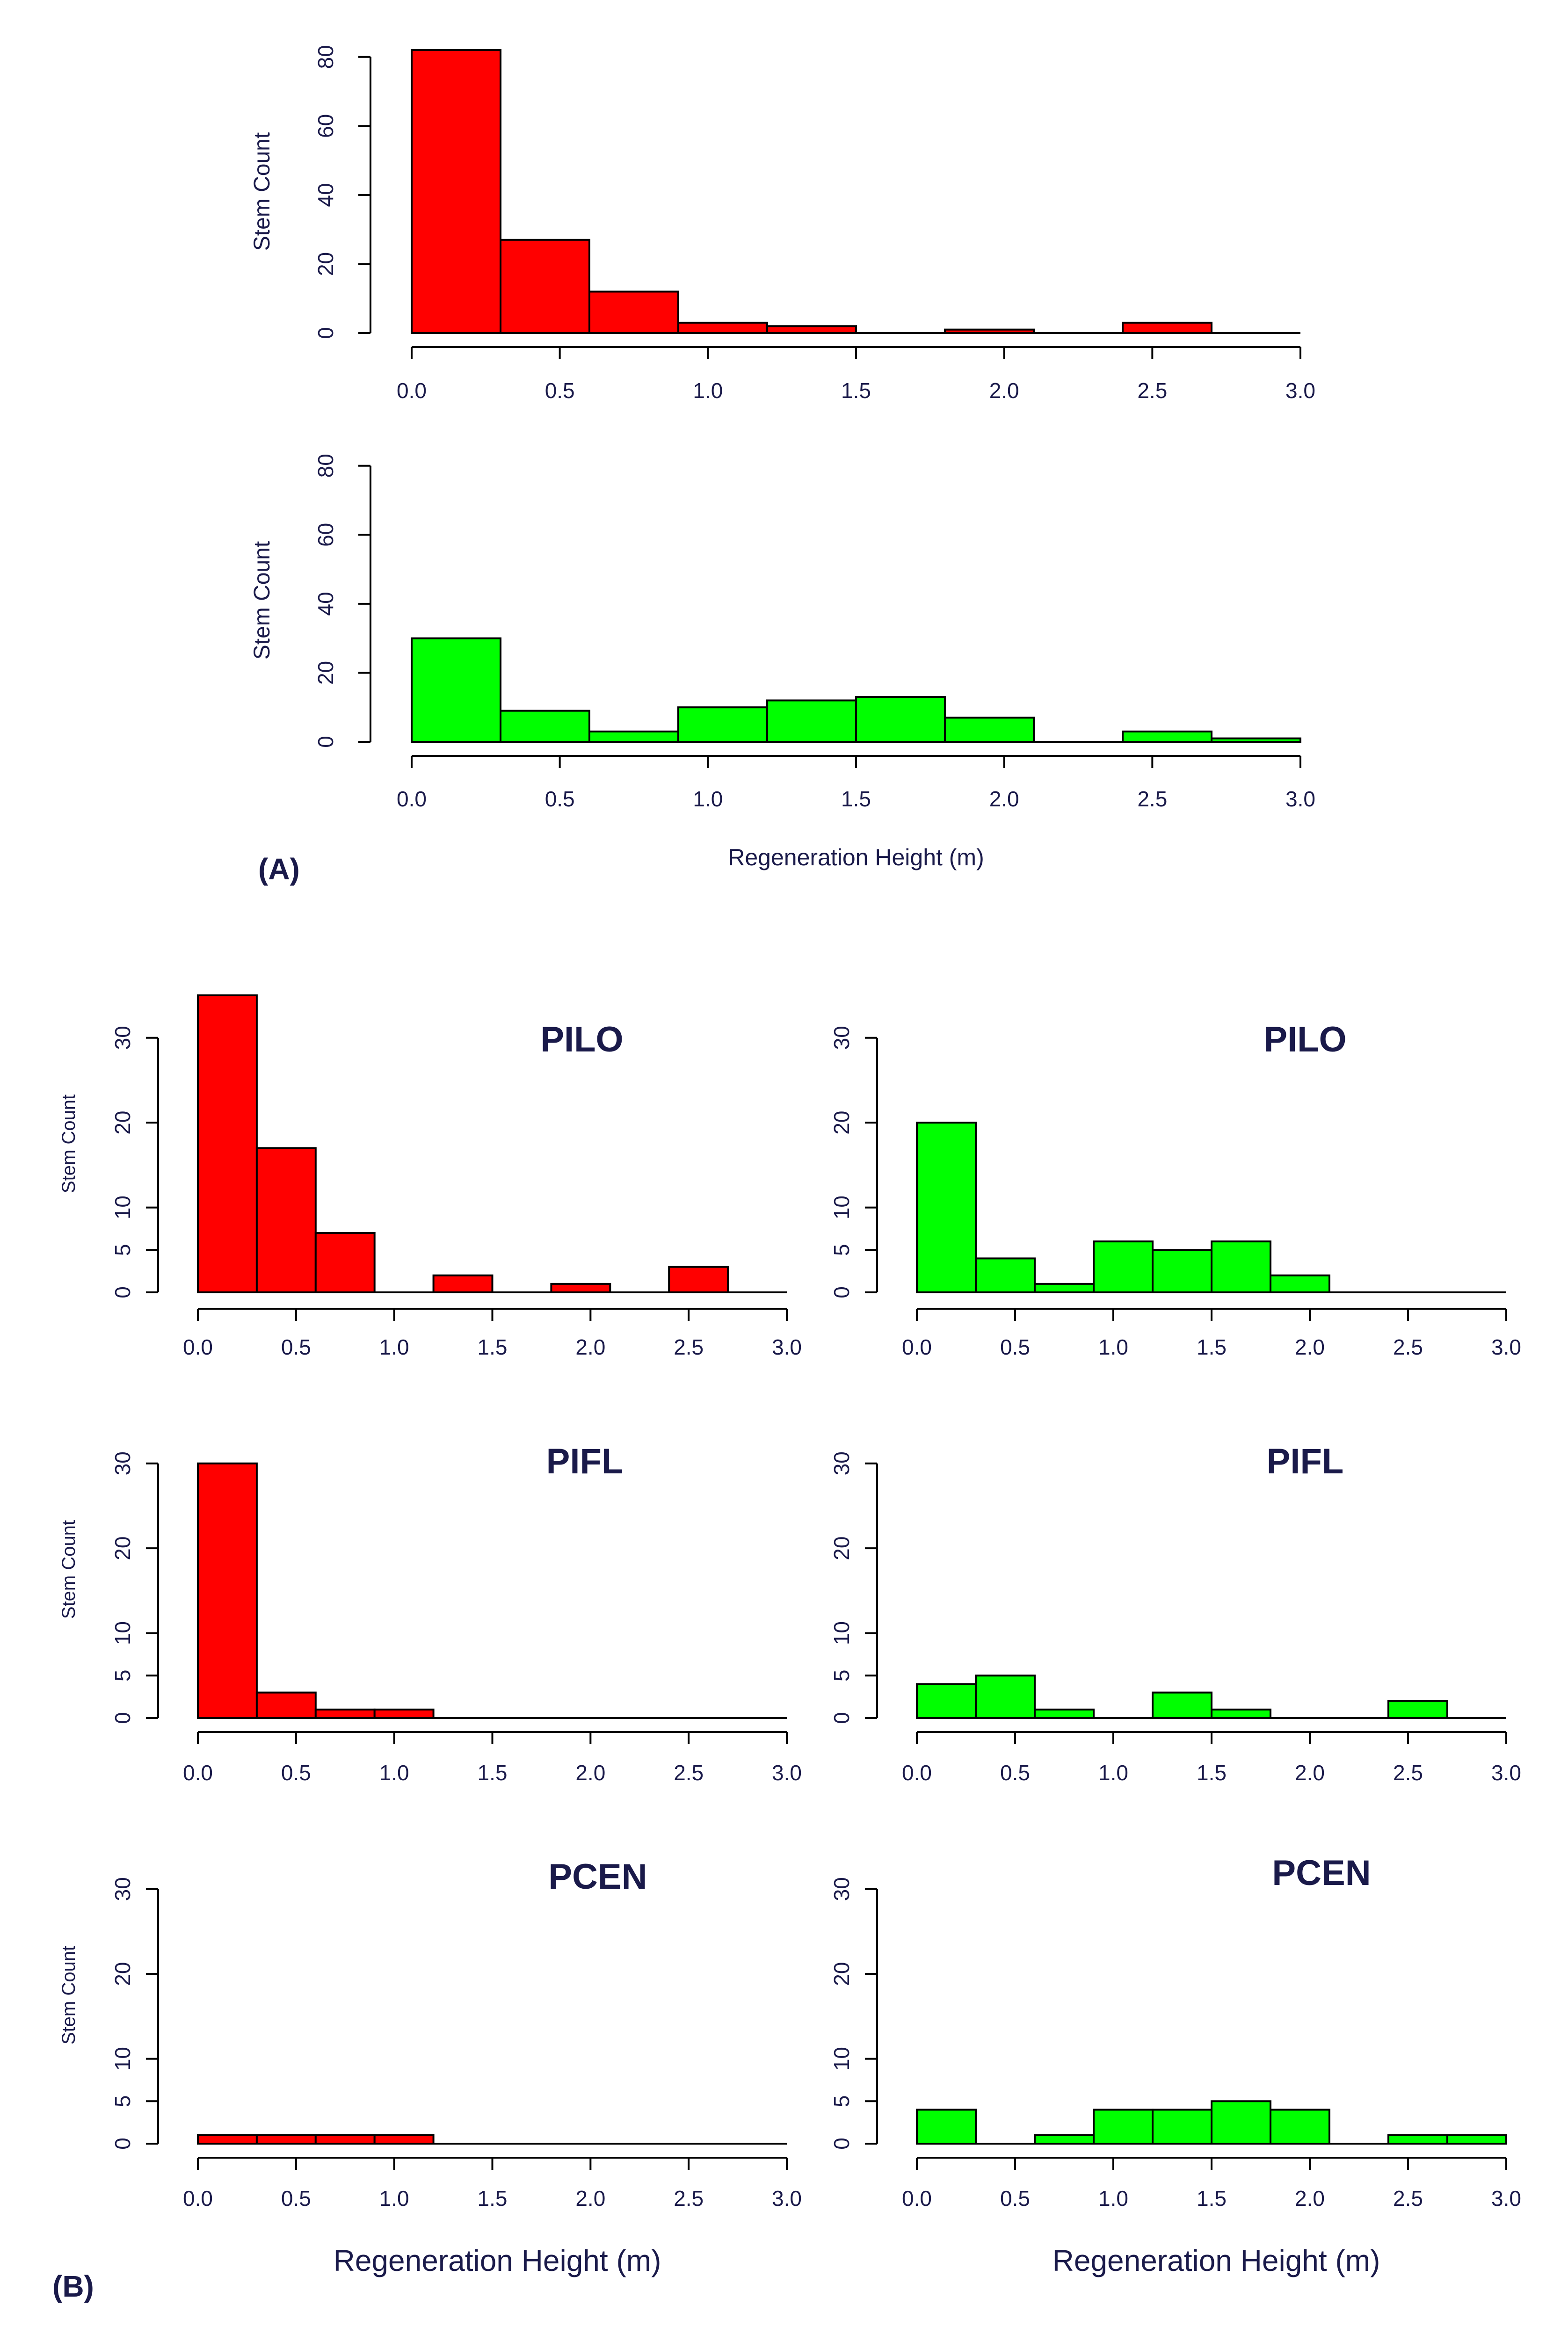 This screenshot has width=1568, height=2327. Describe the element at coordinates (326, 333) in the screenshot. I see `y-tick-label: 0` at that location.